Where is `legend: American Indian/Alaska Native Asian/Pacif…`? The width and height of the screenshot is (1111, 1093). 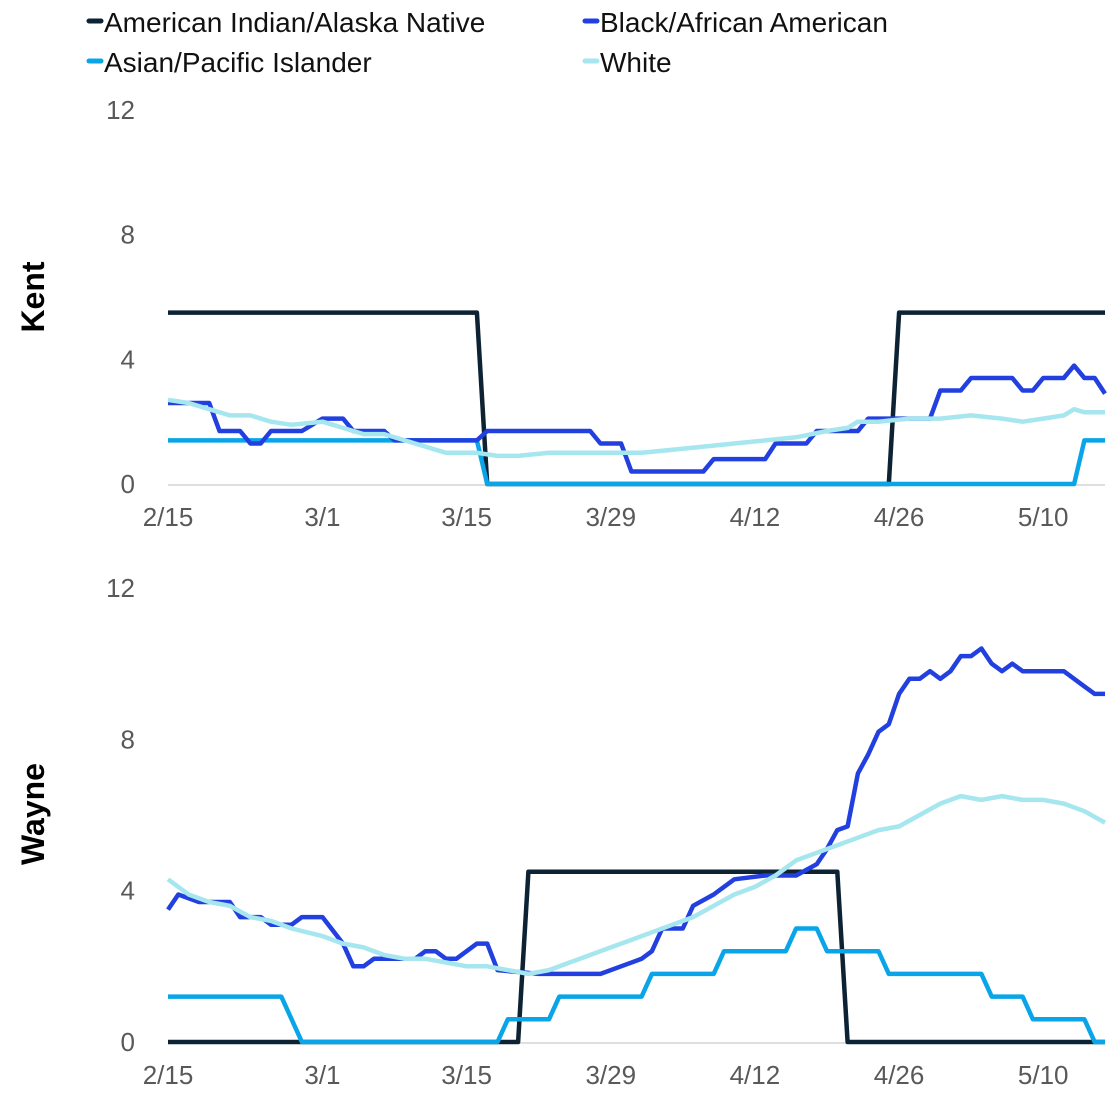
legend: American Indian/Alaska Native Asian/Pacif… is located at coordinates (487, 42).